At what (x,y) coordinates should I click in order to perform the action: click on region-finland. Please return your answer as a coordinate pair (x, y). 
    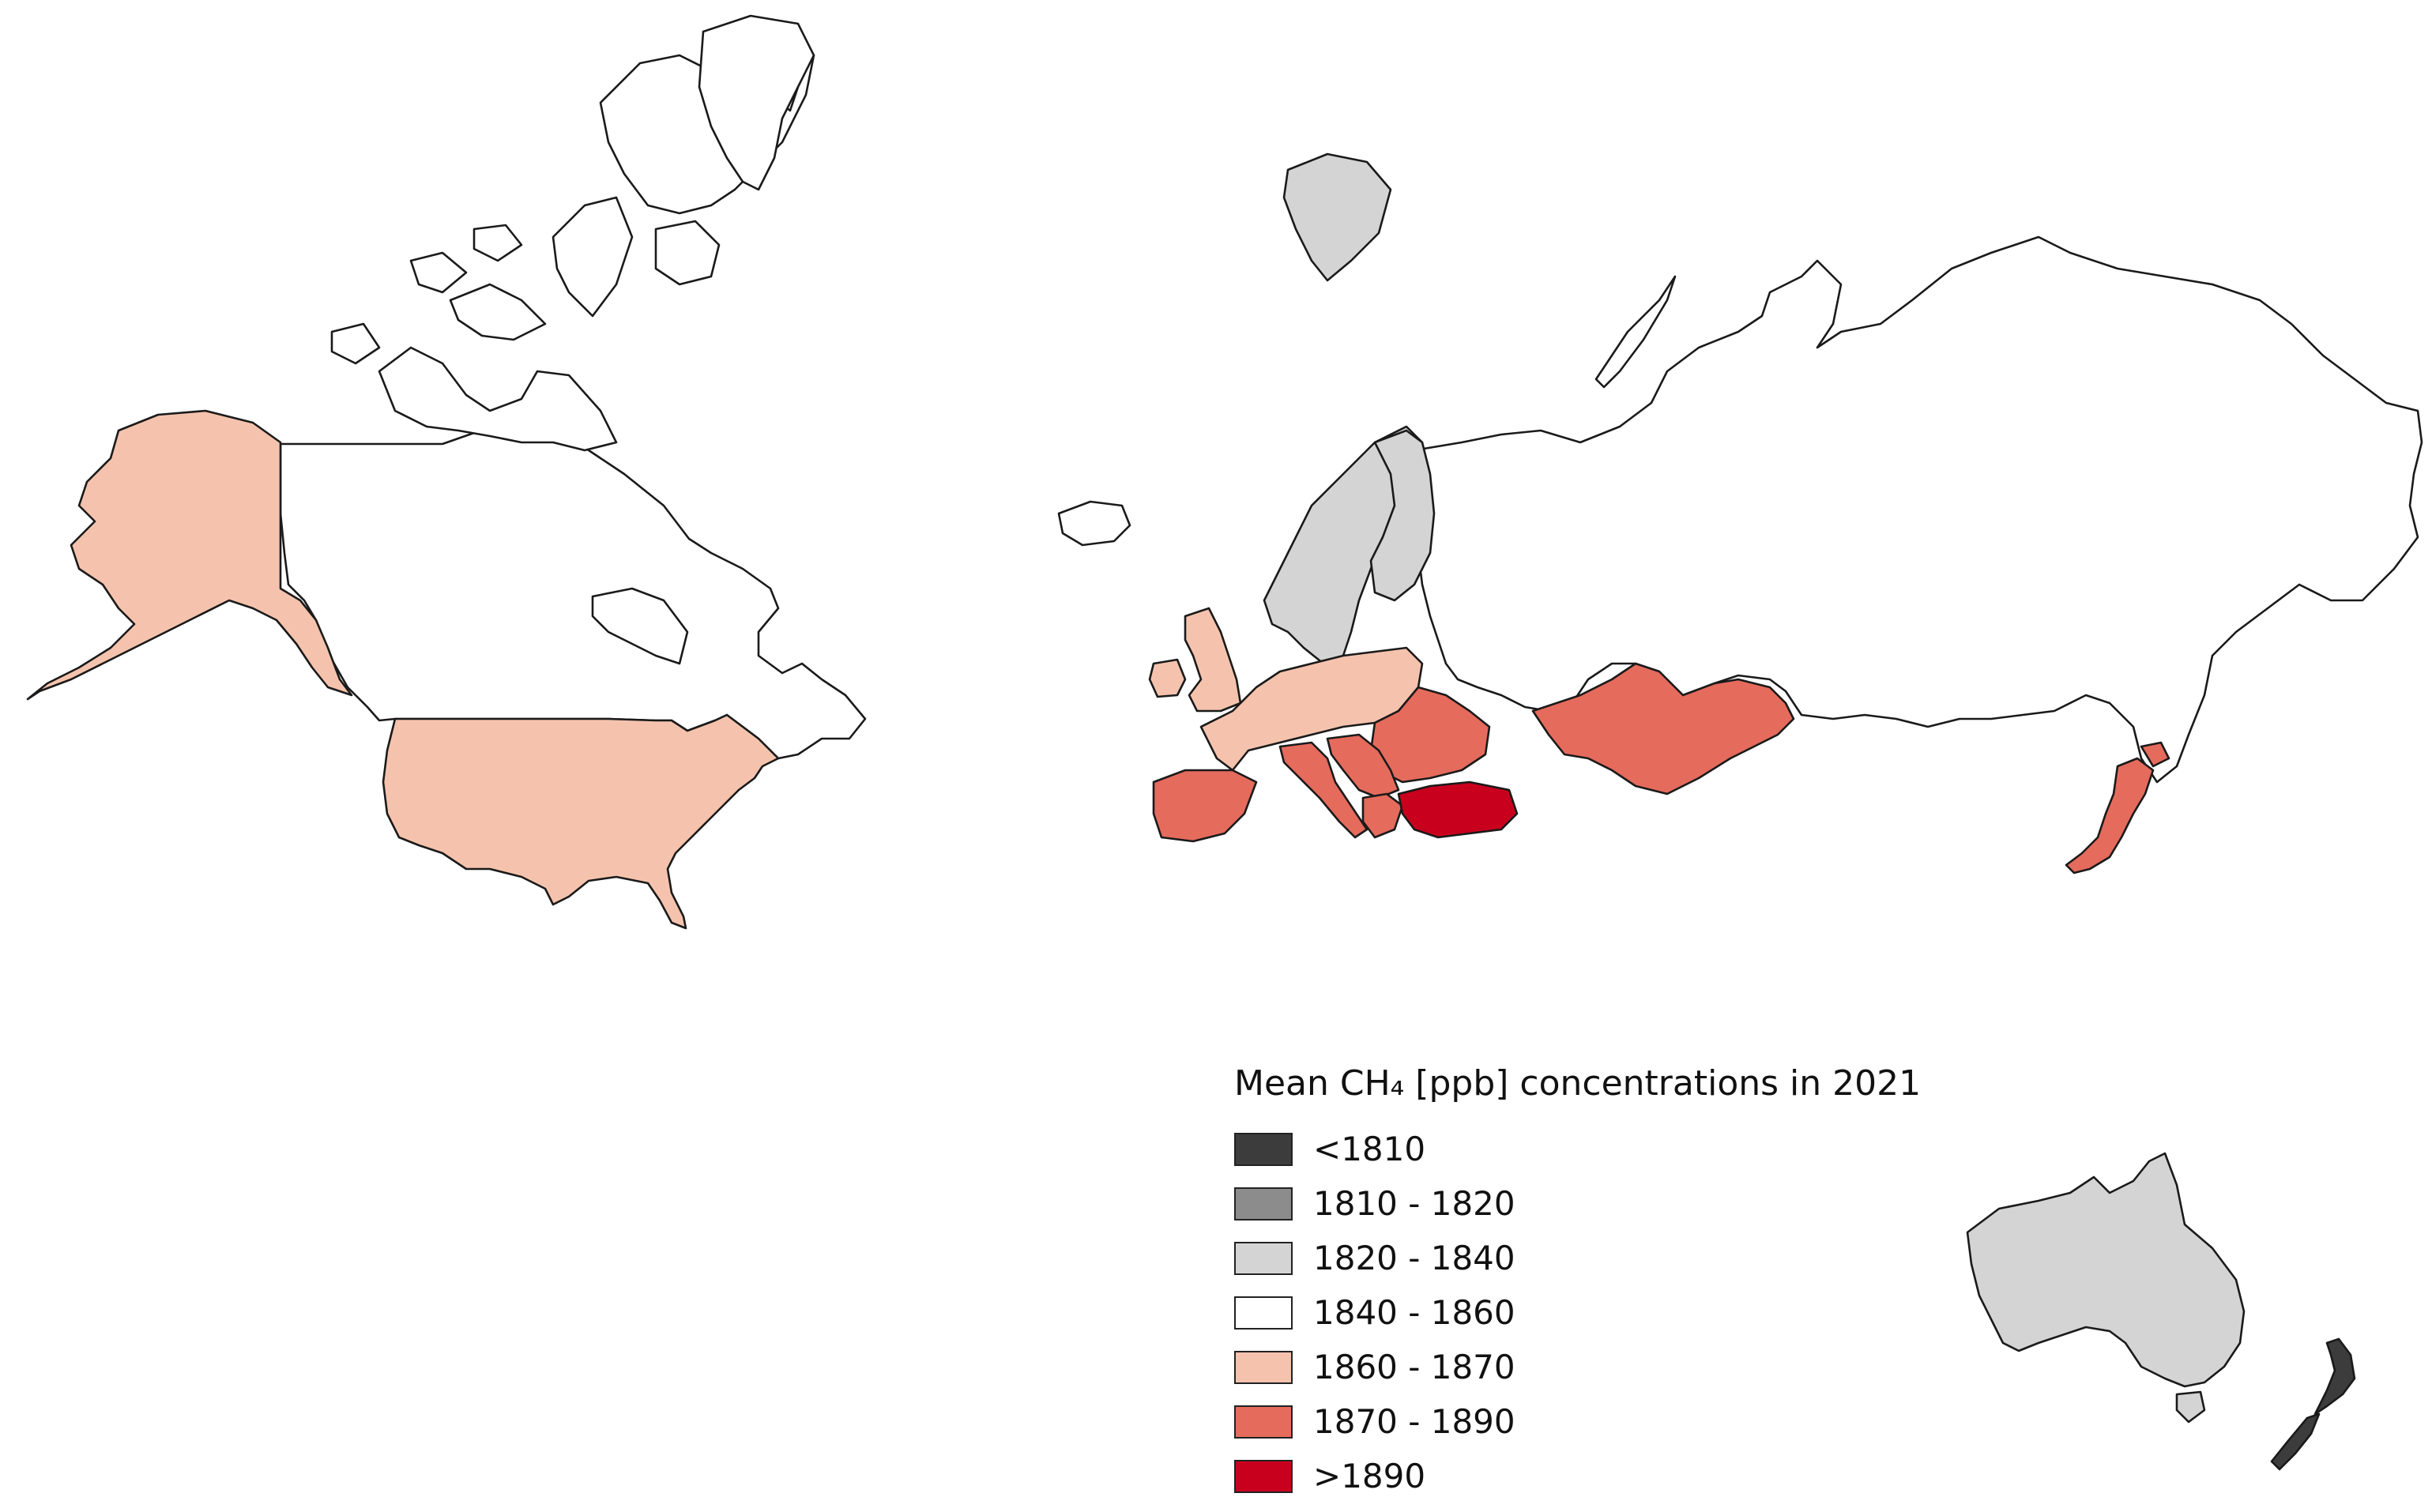
    Looking at the image, I should click on (1402, 515).